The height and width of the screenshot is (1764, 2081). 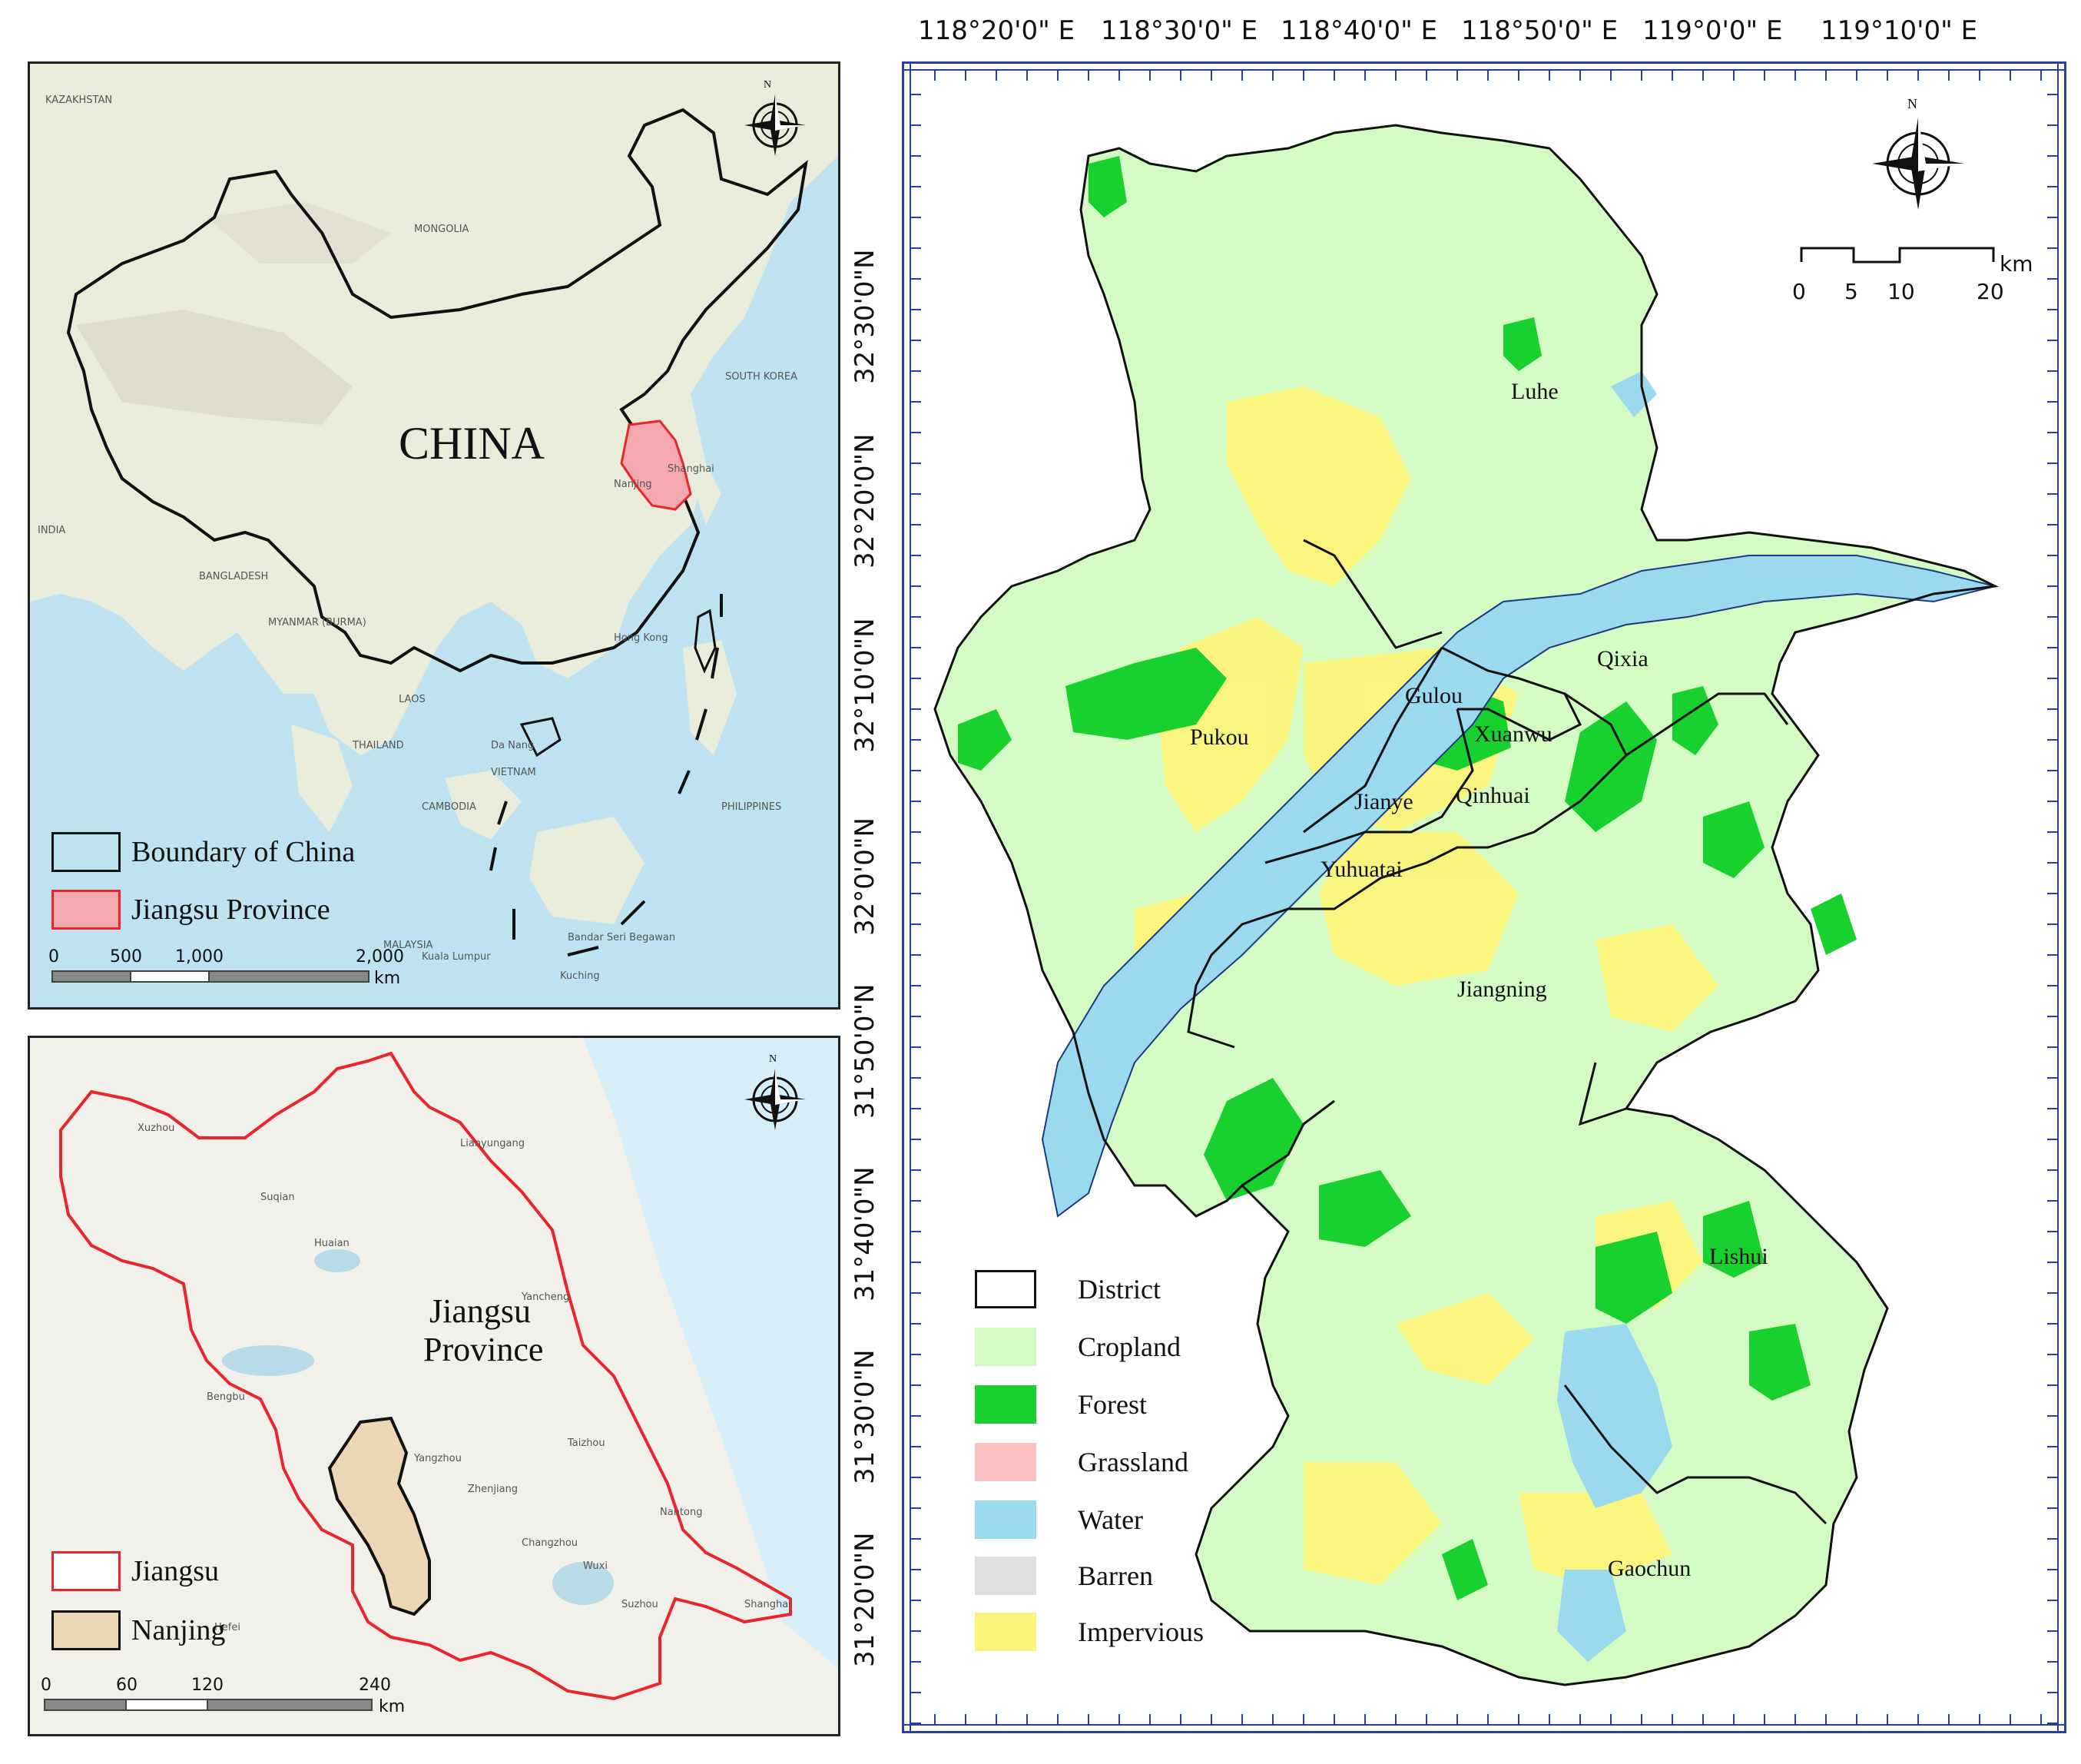 What do you see at coordinates (691, 469) in the screenshot?
I see `place-label: Shanghai` at bounding box center [691, 469].